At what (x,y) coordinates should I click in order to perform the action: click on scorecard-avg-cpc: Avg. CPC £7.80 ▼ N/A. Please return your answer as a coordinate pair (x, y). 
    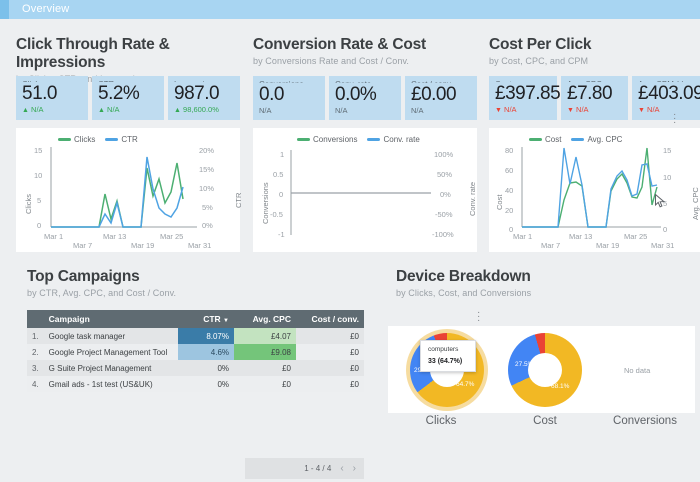
    Looking at the image, I should click on (594, 98).